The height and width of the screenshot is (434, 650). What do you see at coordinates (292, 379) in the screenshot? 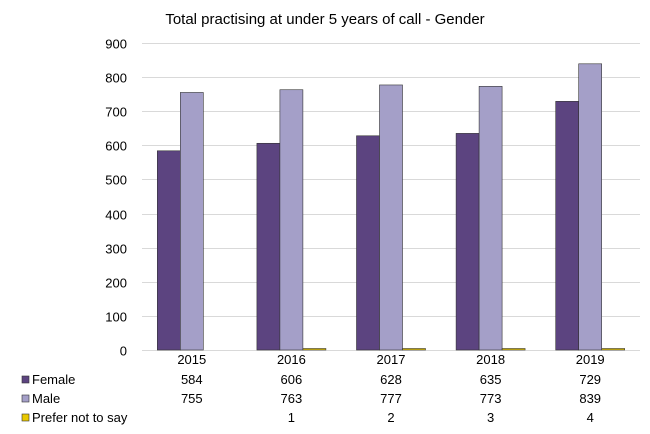
I see `data-table-value: 606` at bounding box center [292, 379].